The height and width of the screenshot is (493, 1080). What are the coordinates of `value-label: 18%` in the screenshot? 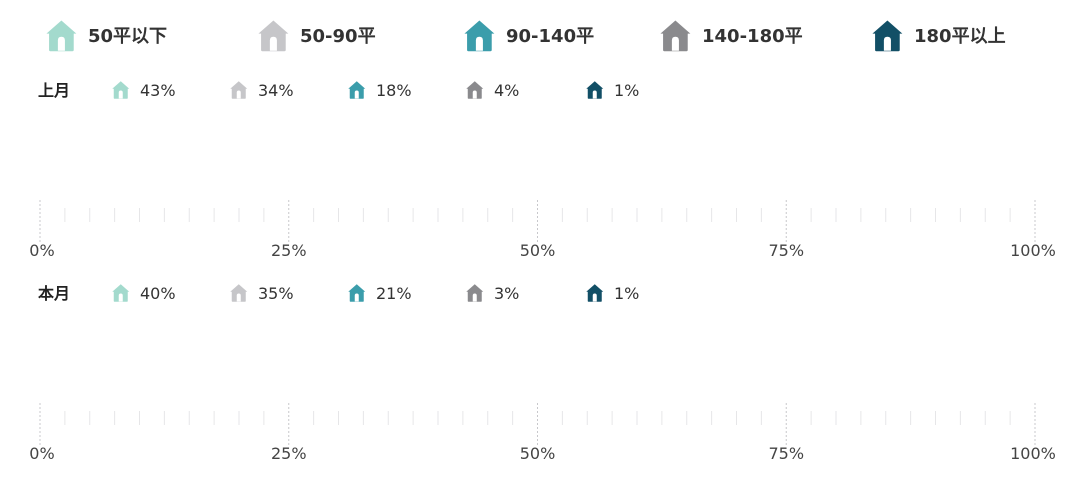 It's located at (394, 90).